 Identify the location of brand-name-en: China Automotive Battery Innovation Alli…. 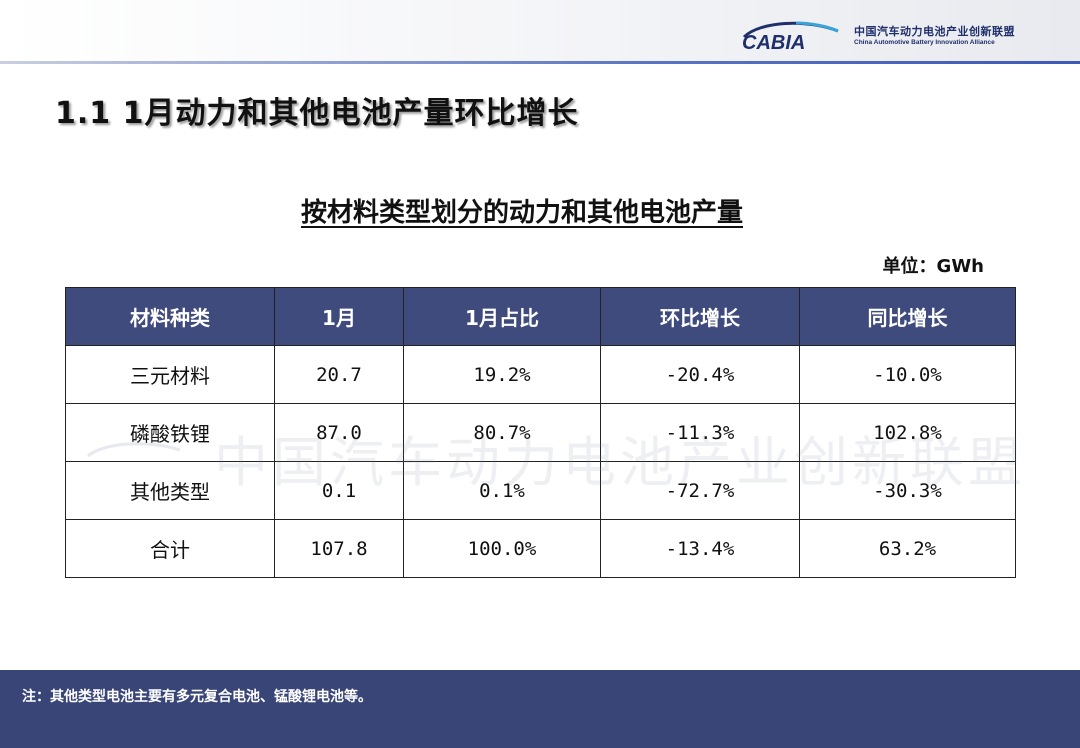
(924, 42).